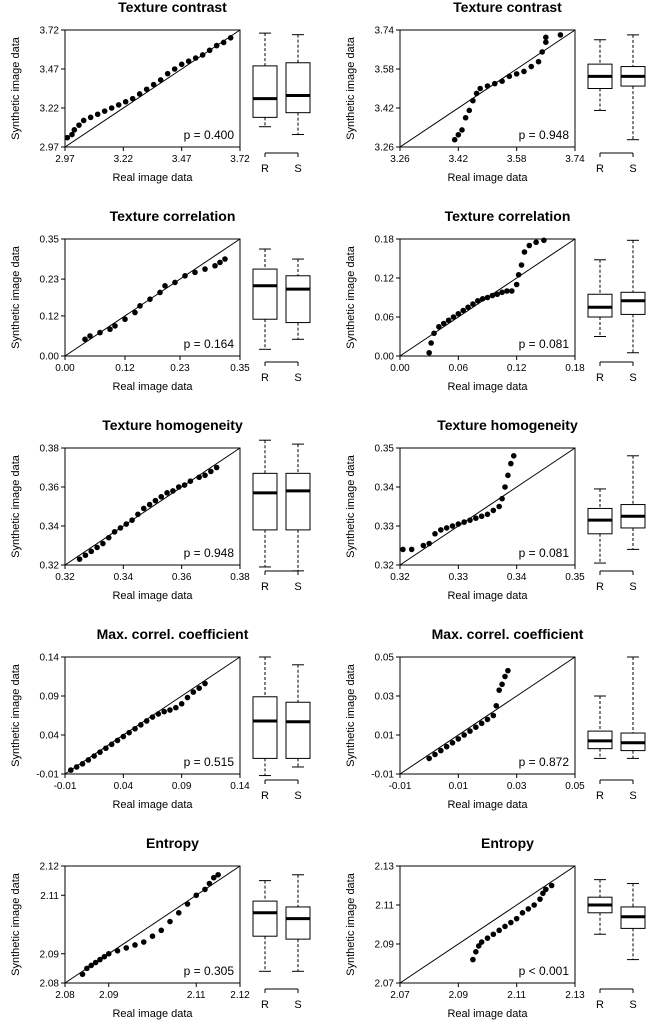 This screenshot has height=1035, width=652. I want to click on p-value-label: p = 0.164, so click(209, 344).